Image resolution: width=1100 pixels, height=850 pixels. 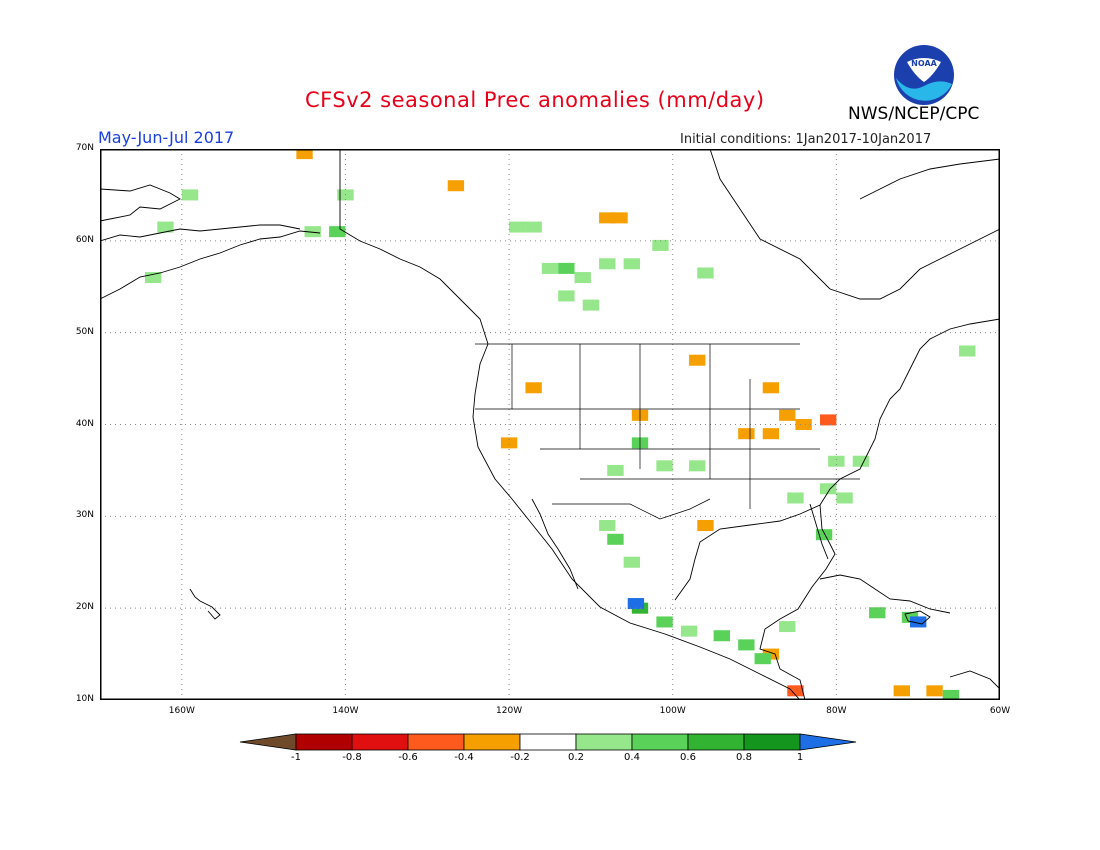 I want to click on longitude-label: 120W, so click(x=509, y=711).